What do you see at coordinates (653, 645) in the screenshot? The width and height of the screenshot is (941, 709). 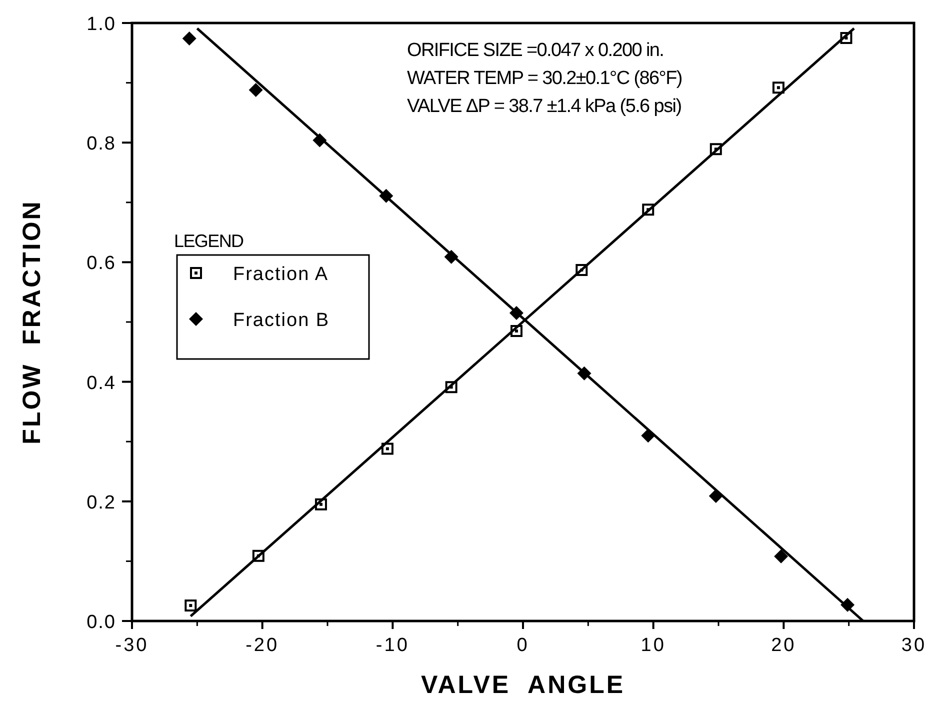 I see `x-tick-label: 10` at bounding box center [653, 645].